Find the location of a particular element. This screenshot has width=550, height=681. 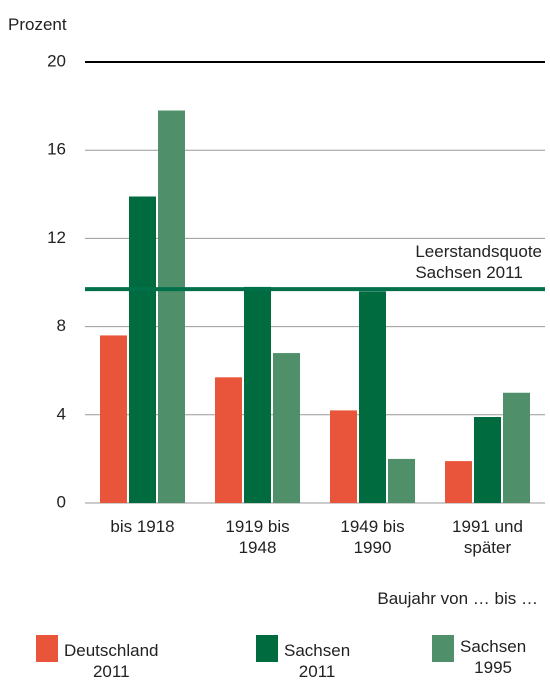

y-tick-label: 12 is located at coordinates (56, 237).